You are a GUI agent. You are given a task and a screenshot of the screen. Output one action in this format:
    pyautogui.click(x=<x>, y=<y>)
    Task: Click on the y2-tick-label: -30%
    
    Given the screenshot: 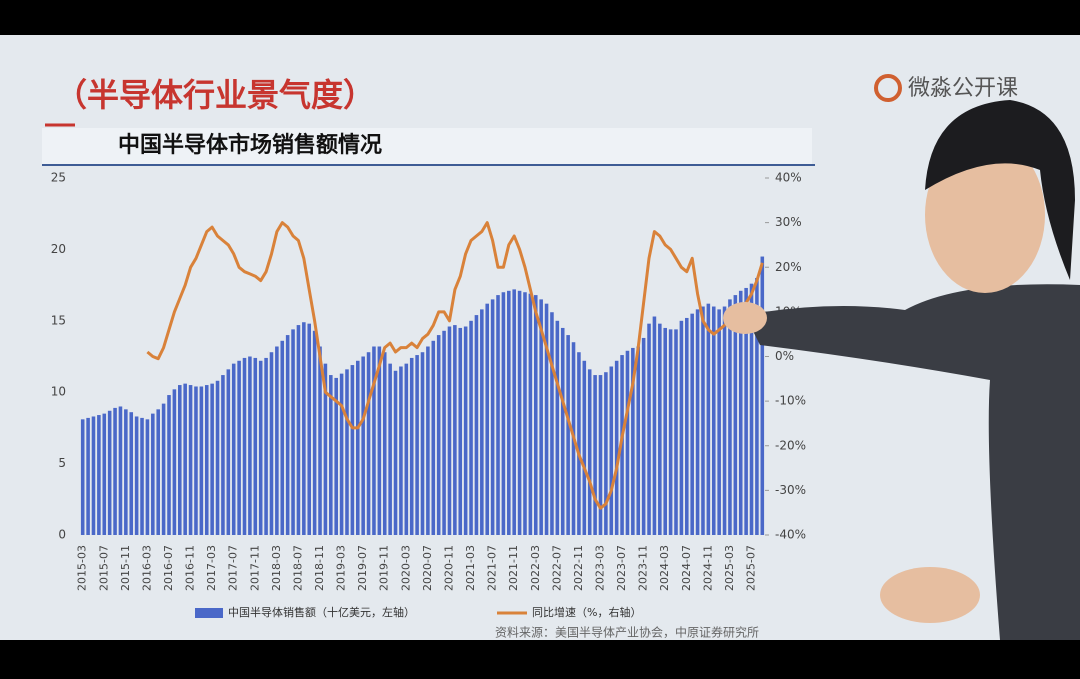 What is the action you would take?
    pyautogui.click(x=790, y=490)
    